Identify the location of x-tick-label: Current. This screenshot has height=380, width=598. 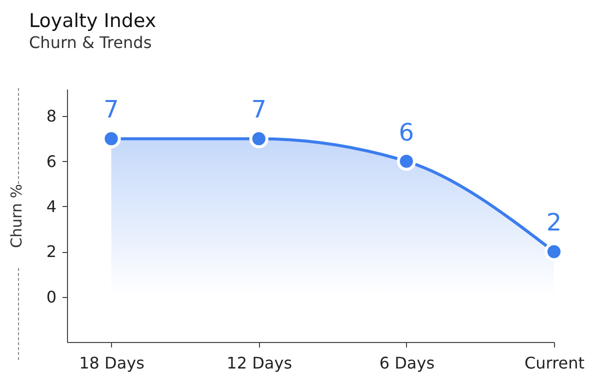
(554, 363).